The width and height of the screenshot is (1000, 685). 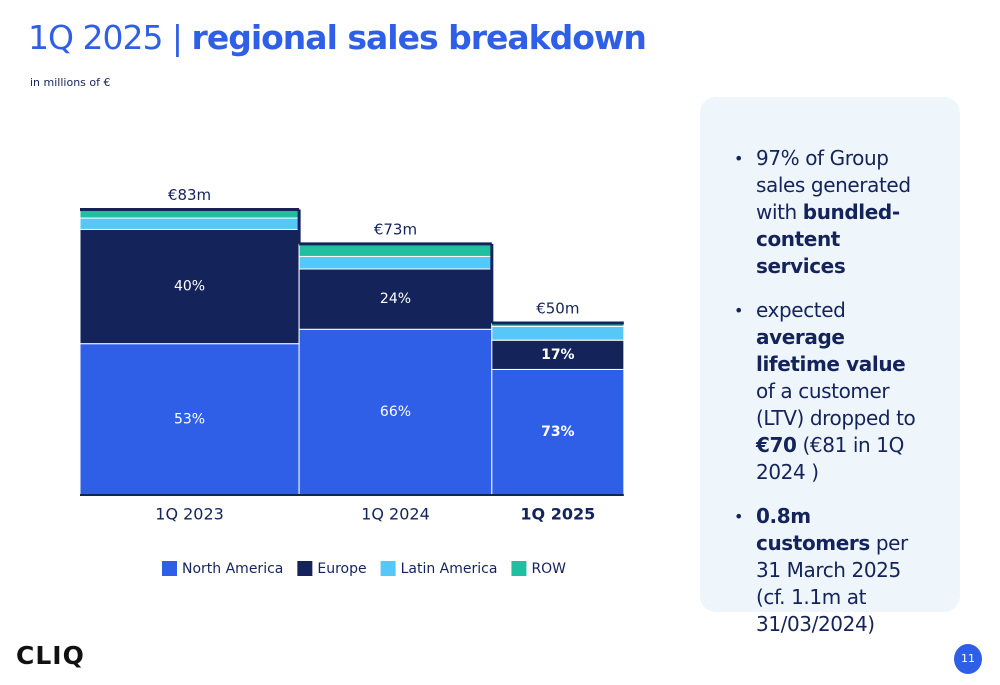 What do you see at coordinates (830, 458) in the screenshot?
I see `bullet-text: (€81 in 1Q 2024 )` at bounding box center [830, 458].